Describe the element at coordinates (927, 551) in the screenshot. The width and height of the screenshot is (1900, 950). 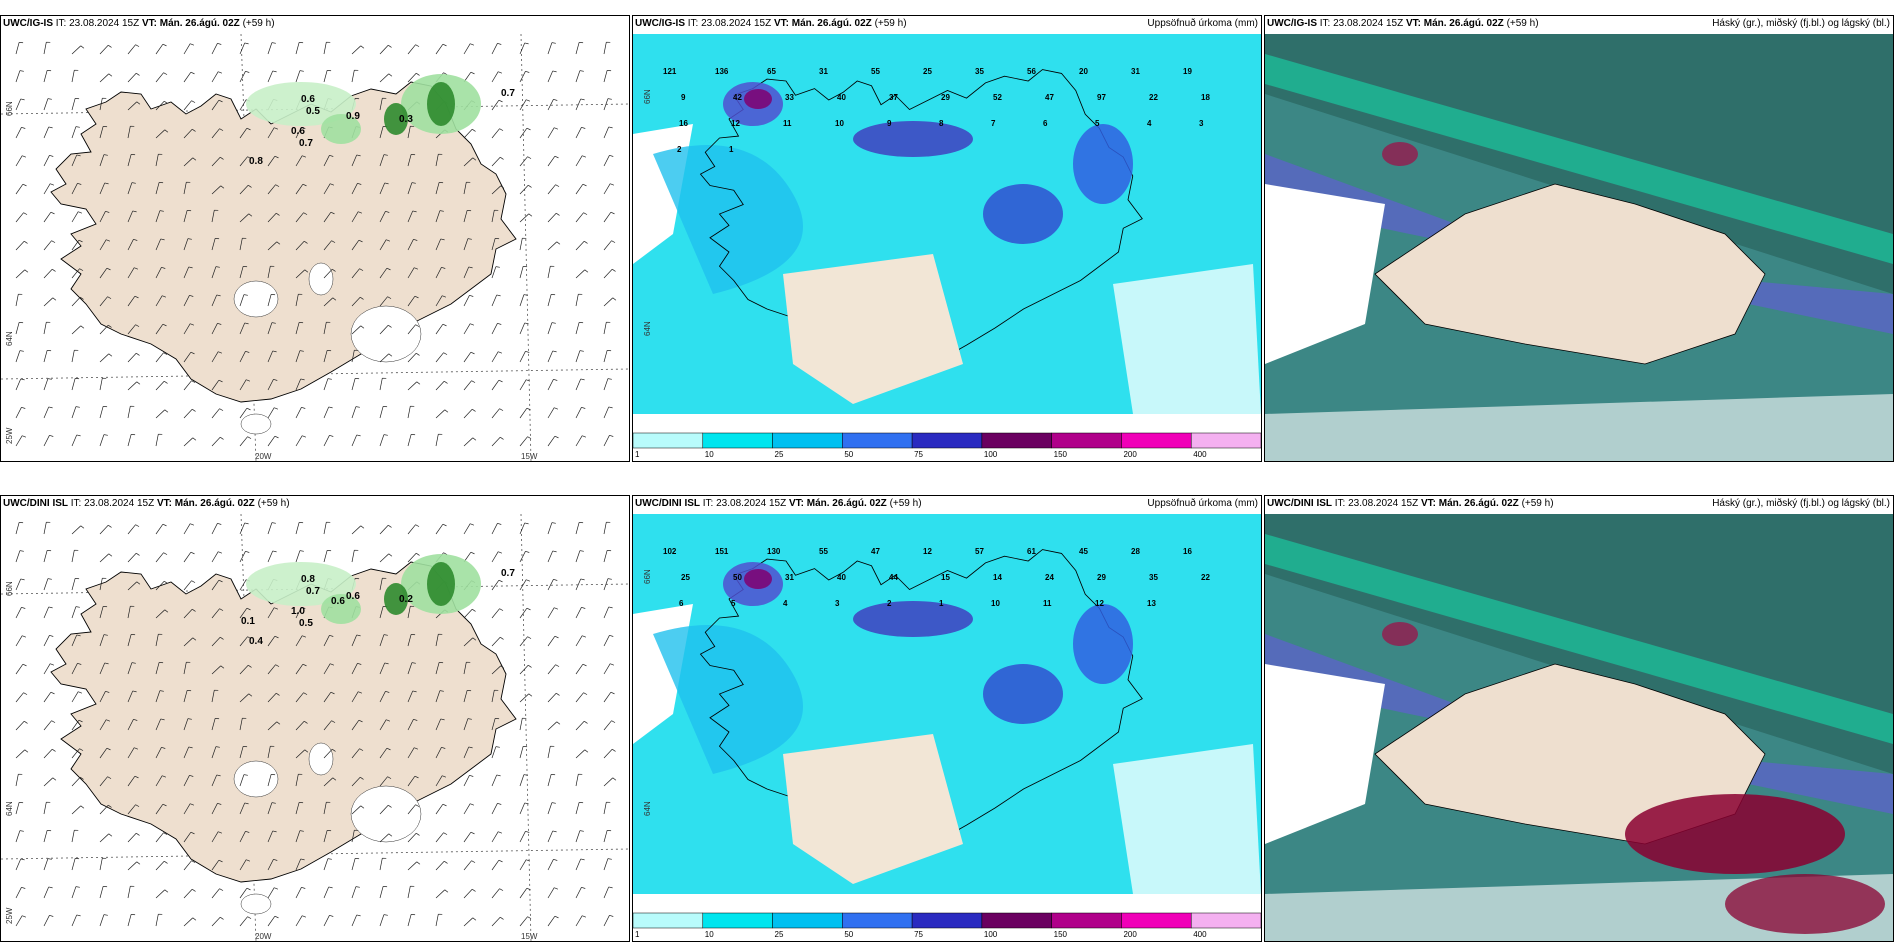
I see `precip-value: 12` at that location.